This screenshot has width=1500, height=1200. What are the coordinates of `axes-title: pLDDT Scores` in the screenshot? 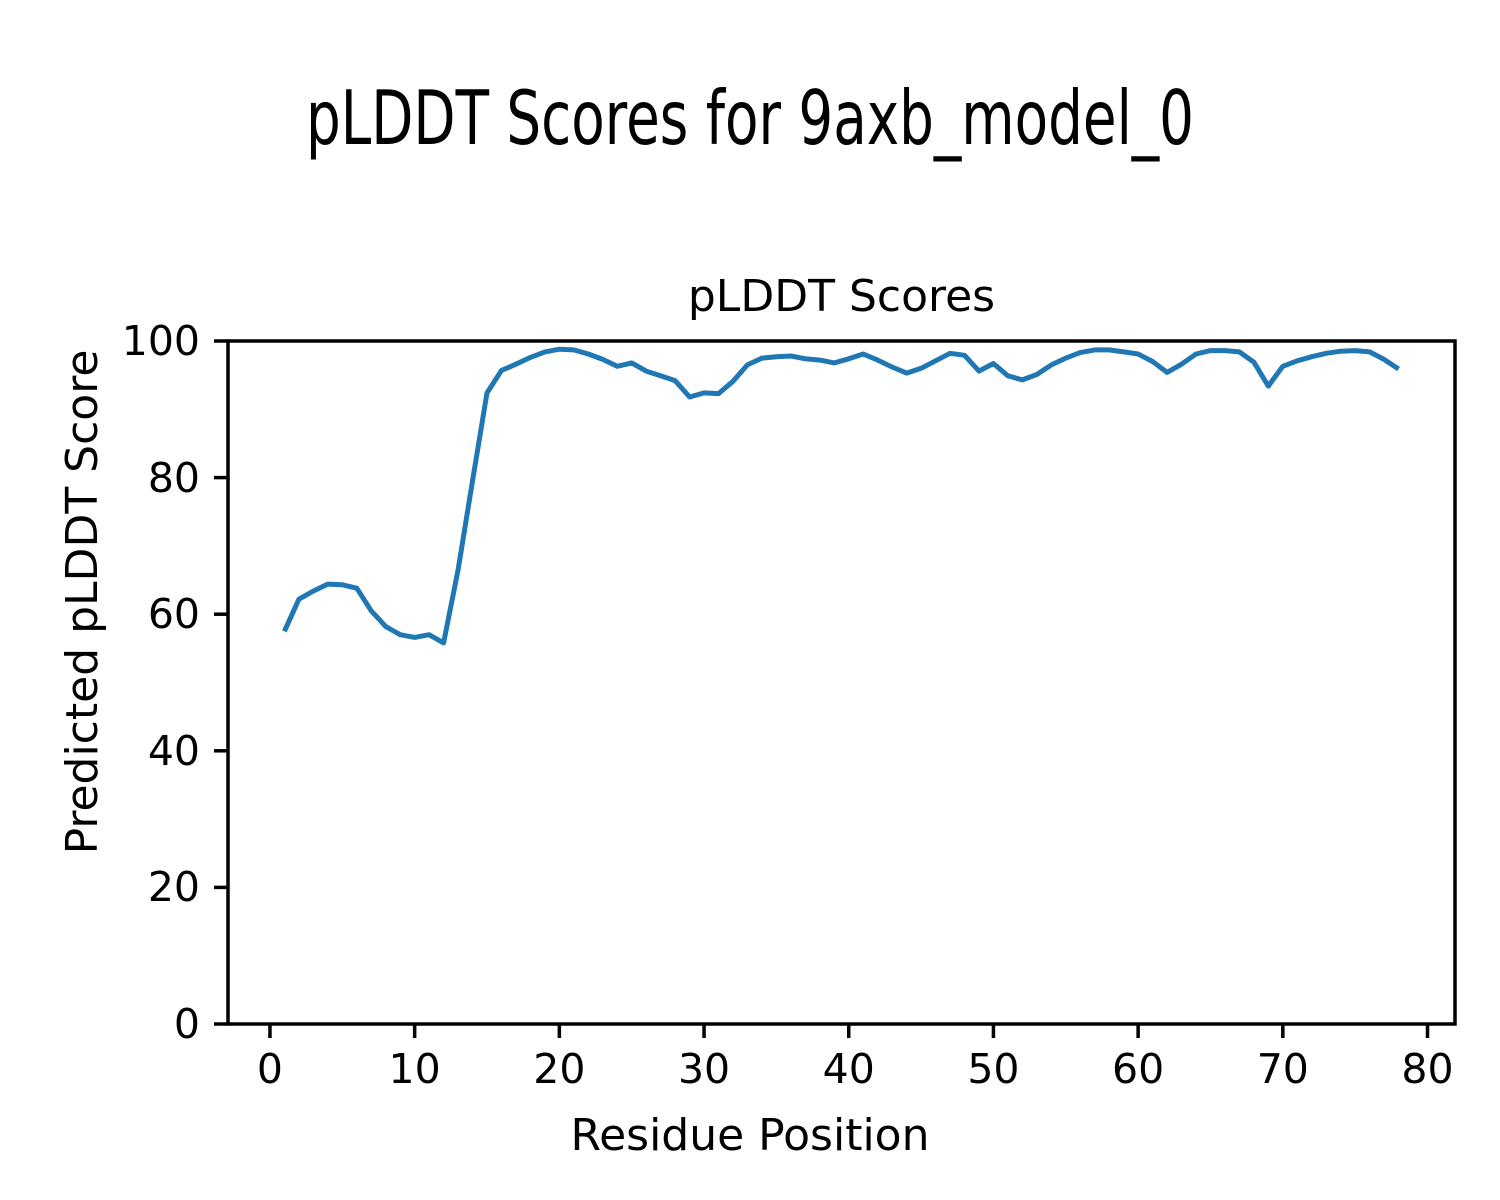 It's located at (841, 296).